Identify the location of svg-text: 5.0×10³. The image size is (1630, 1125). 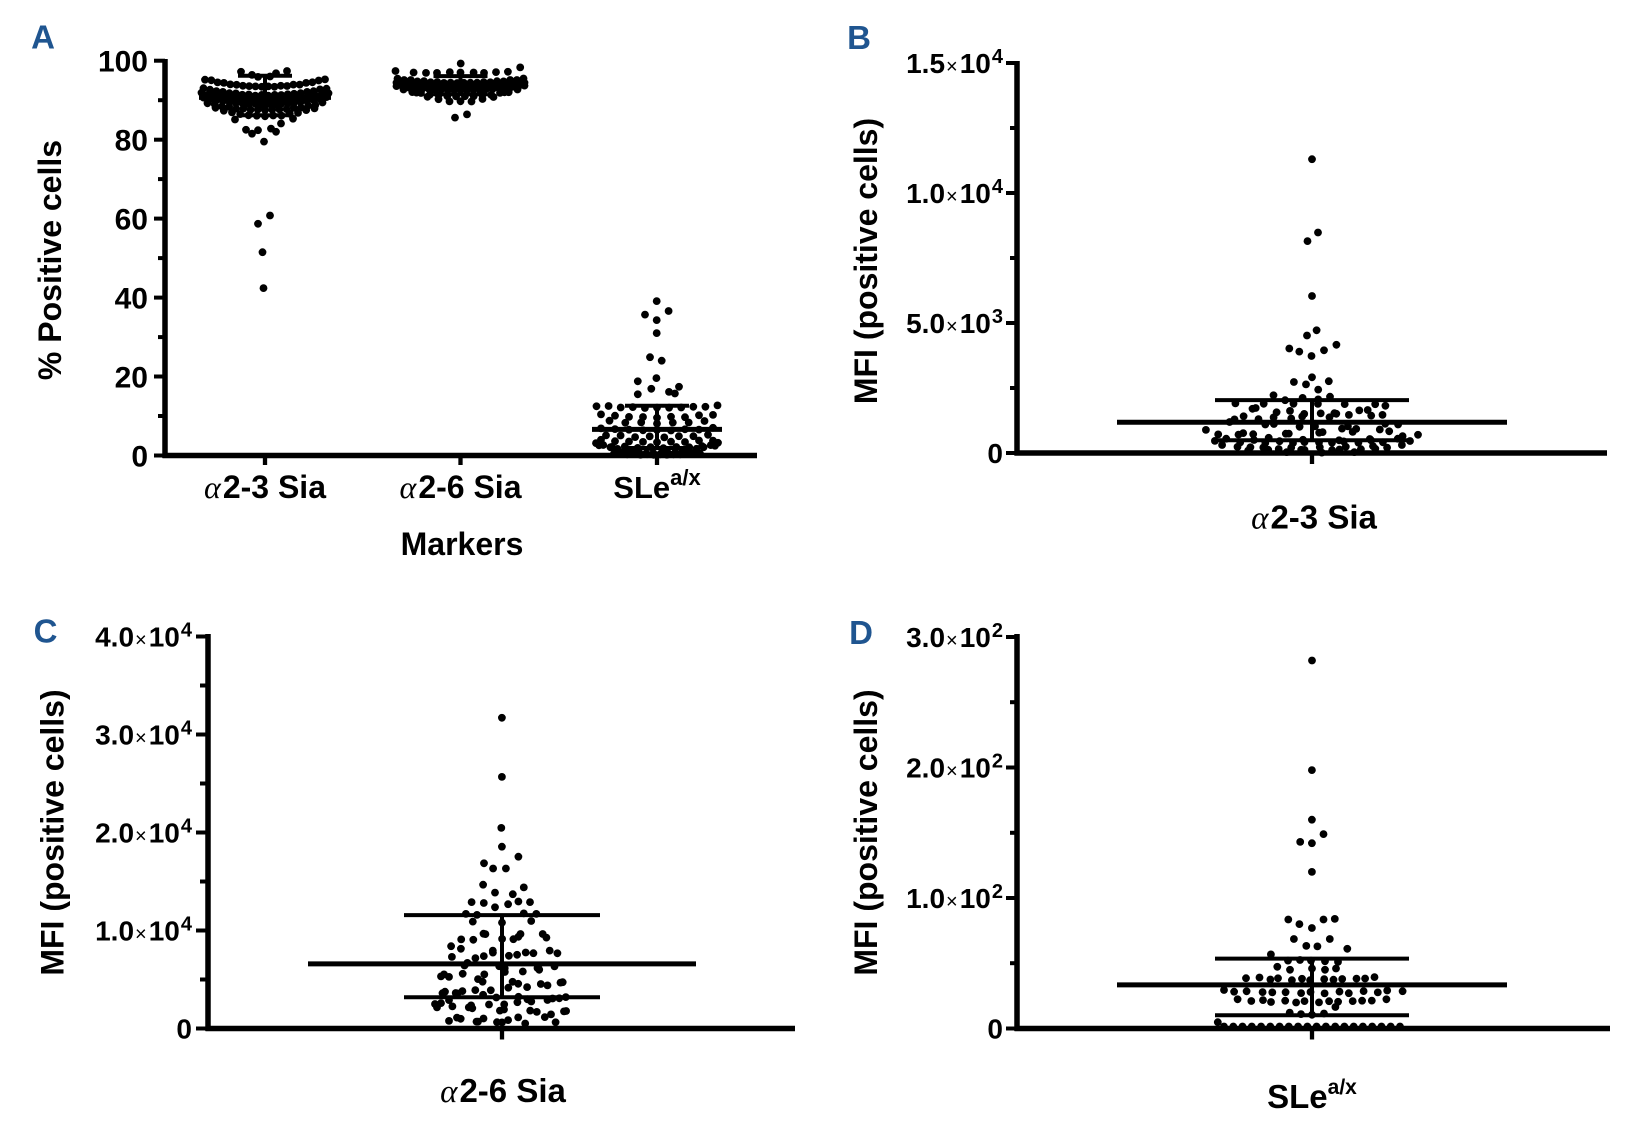
(954, 322).